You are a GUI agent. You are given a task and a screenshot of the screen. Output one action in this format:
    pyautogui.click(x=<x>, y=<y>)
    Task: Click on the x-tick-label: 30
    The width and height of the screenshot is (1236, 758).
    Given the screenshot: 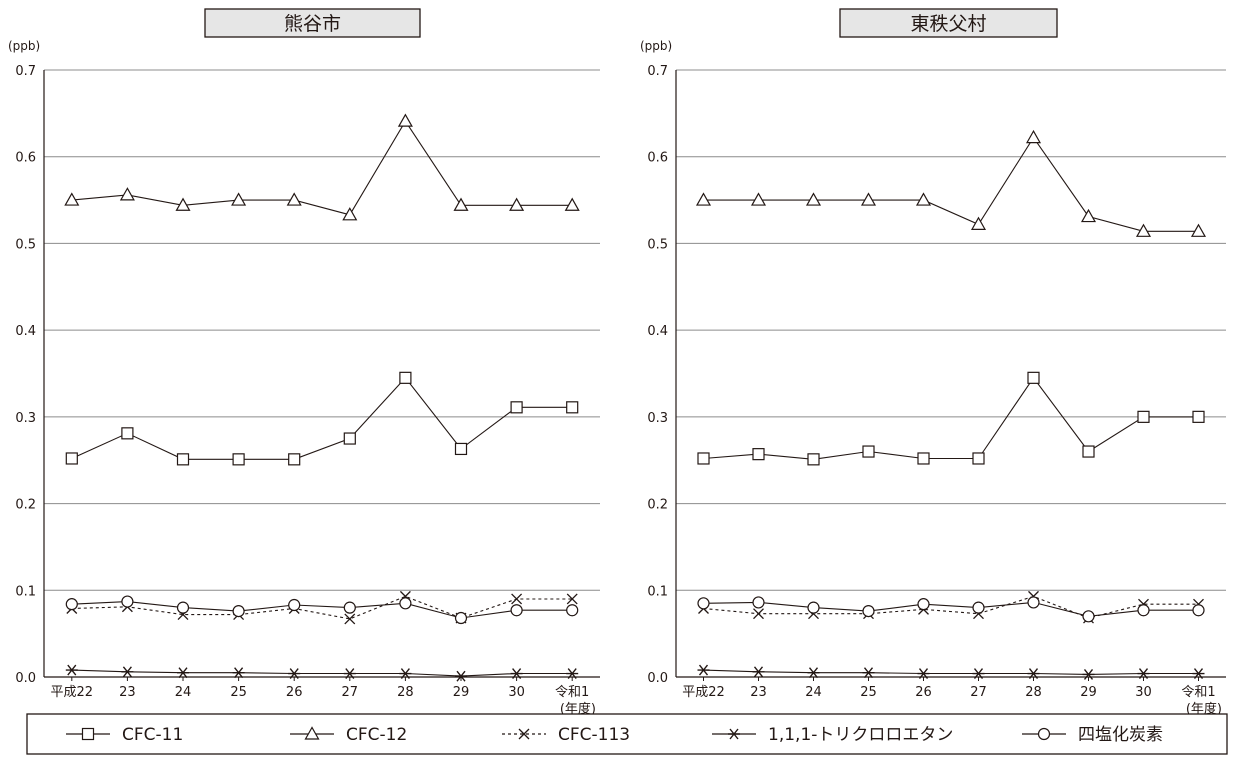 What is the action you would take?
    pyautogui.click(x=1143, y=692)
    